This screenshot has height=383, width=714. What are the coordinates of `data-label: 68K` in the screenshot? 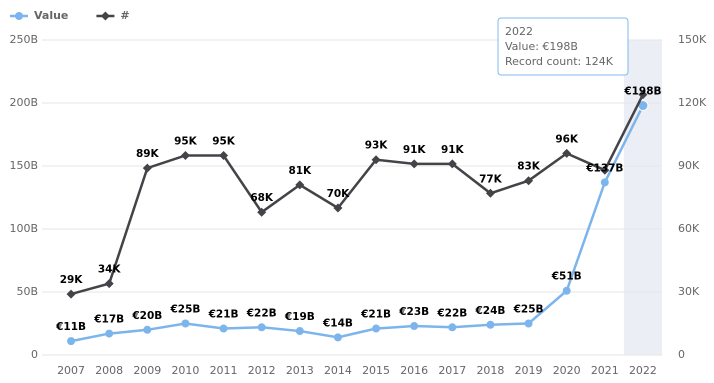 It's located at (262, 198).